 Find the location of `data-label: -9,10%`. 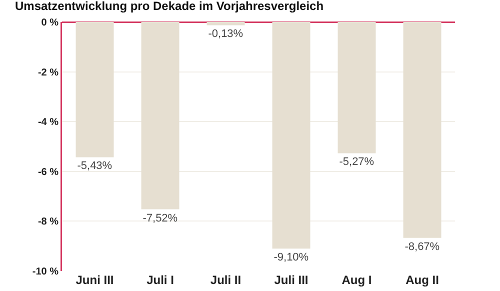

data-label: -9,10% is located at coordinates (291, 258).